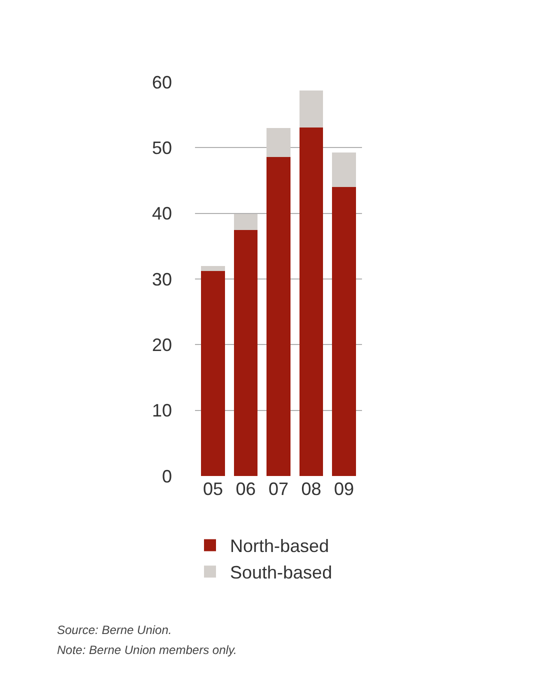  What do you see at coordinates (147, 650) in the screenshot?
I see `text: Note: Berne Union members only.` at bounding box center [147, 650].